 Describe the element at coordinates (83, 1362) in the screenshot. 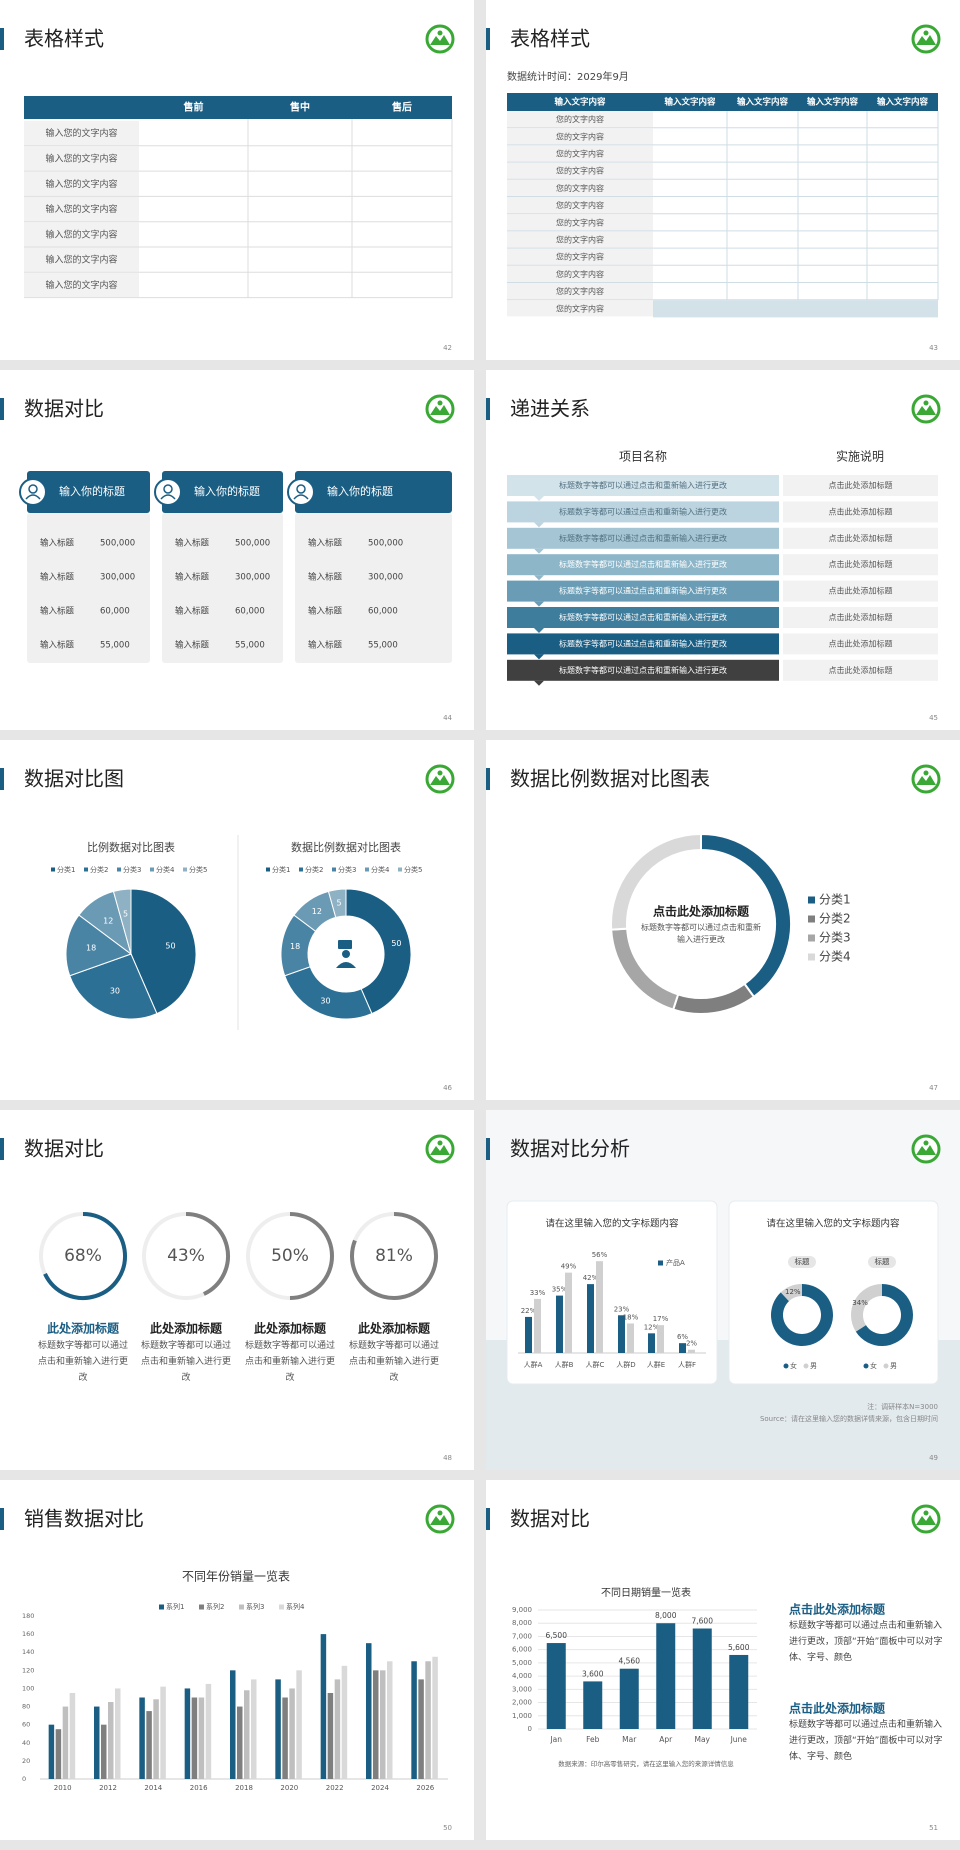

I see `item-text-box: 标题数字等都可以通过点击和重新输入进行更改` at that location.